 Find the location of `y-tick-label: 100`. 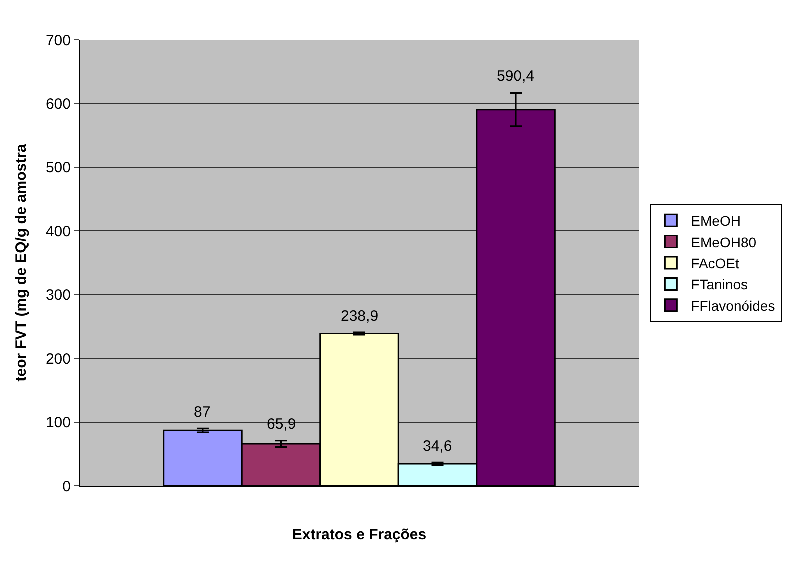

y-tick-label: 100 is located at coordinates (58, 423).